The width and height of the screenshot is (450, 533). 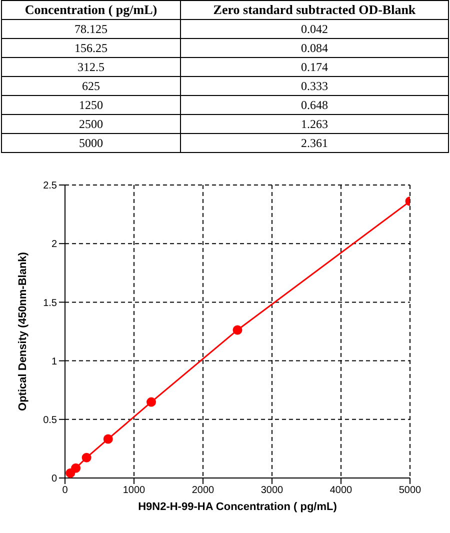 I want to click on category-label: 78.125, so click(x=91, y=29).